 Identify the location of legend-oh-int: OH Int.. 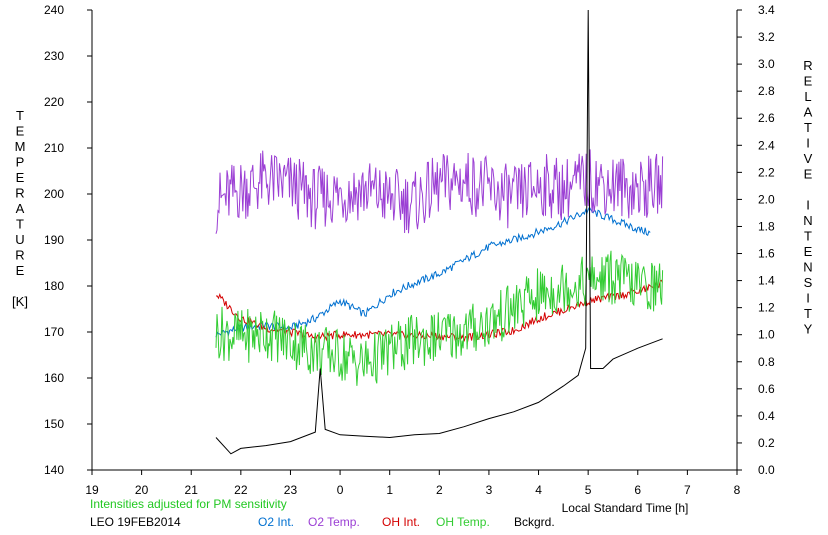
(401, 522).